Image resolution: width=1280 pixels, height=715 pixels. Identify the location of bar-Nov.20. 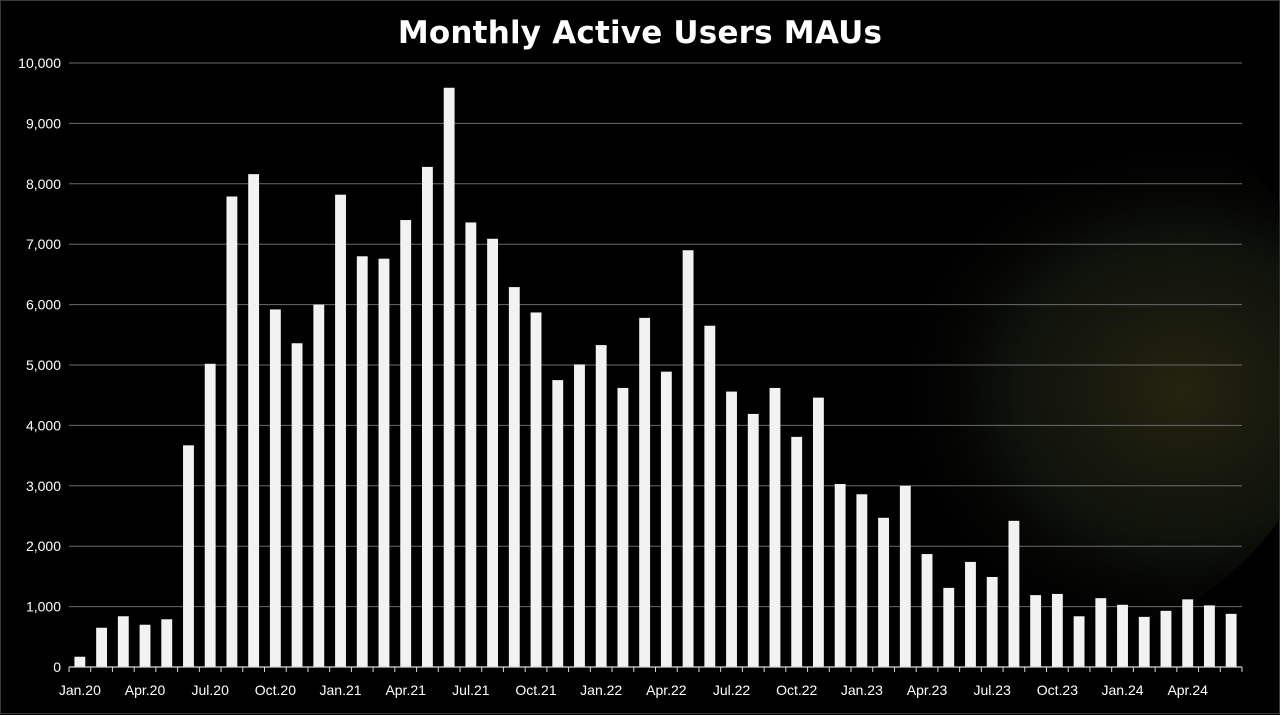
(297, 505).